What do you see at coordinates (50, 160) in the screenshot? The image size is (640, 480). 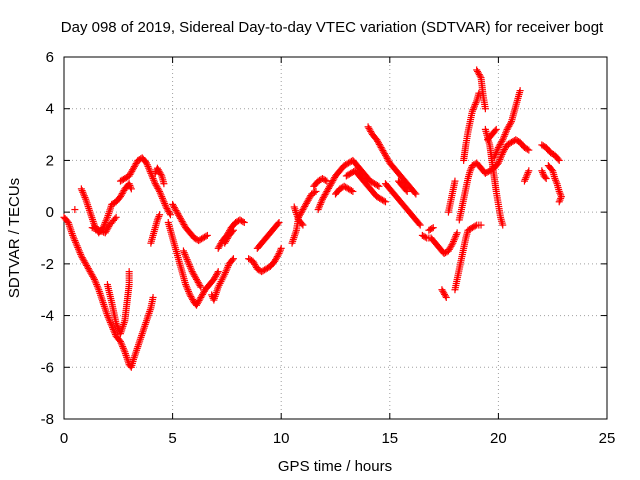 I see `y-tick-label: 2` at bounding box center [50, 160].